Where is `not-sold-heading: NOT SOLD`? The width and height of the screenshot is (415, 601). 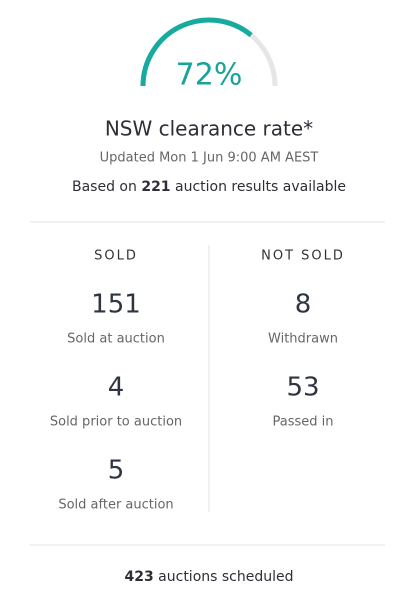 not-sold-heading: NOT SOLD is located at coordinates (303, 256).